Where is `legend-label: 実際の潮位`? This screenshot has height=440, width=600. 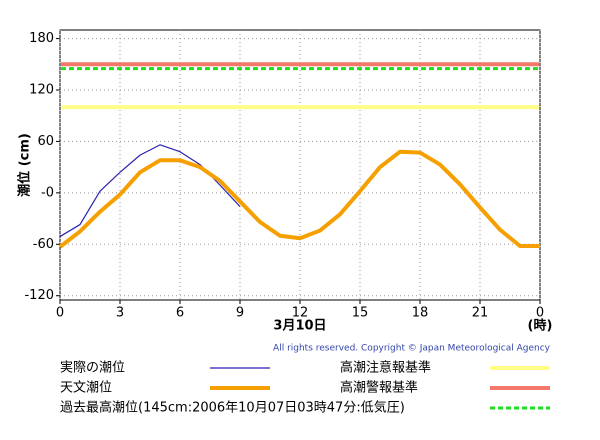
legend-label: 実際の潮位 is located at coordinates (92, 368).